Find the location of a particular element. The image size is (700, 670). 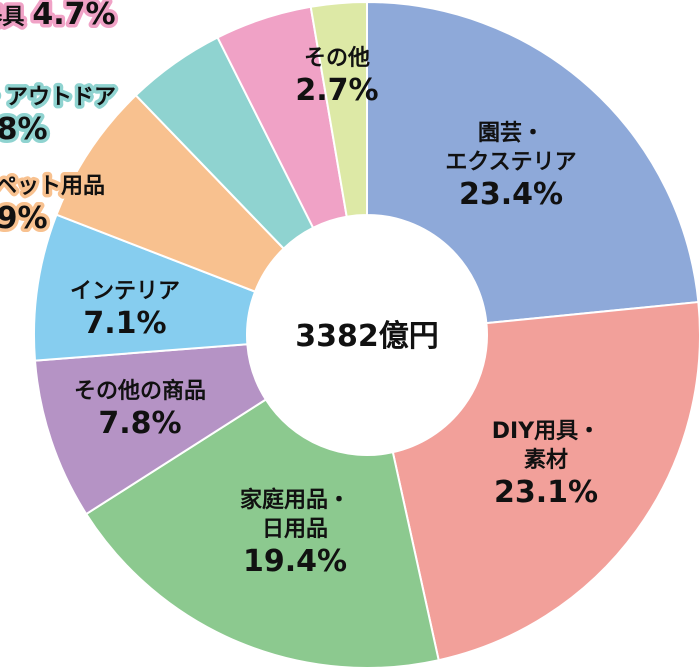

slice-name-text: インテリア is located at coordinates (125, 291).